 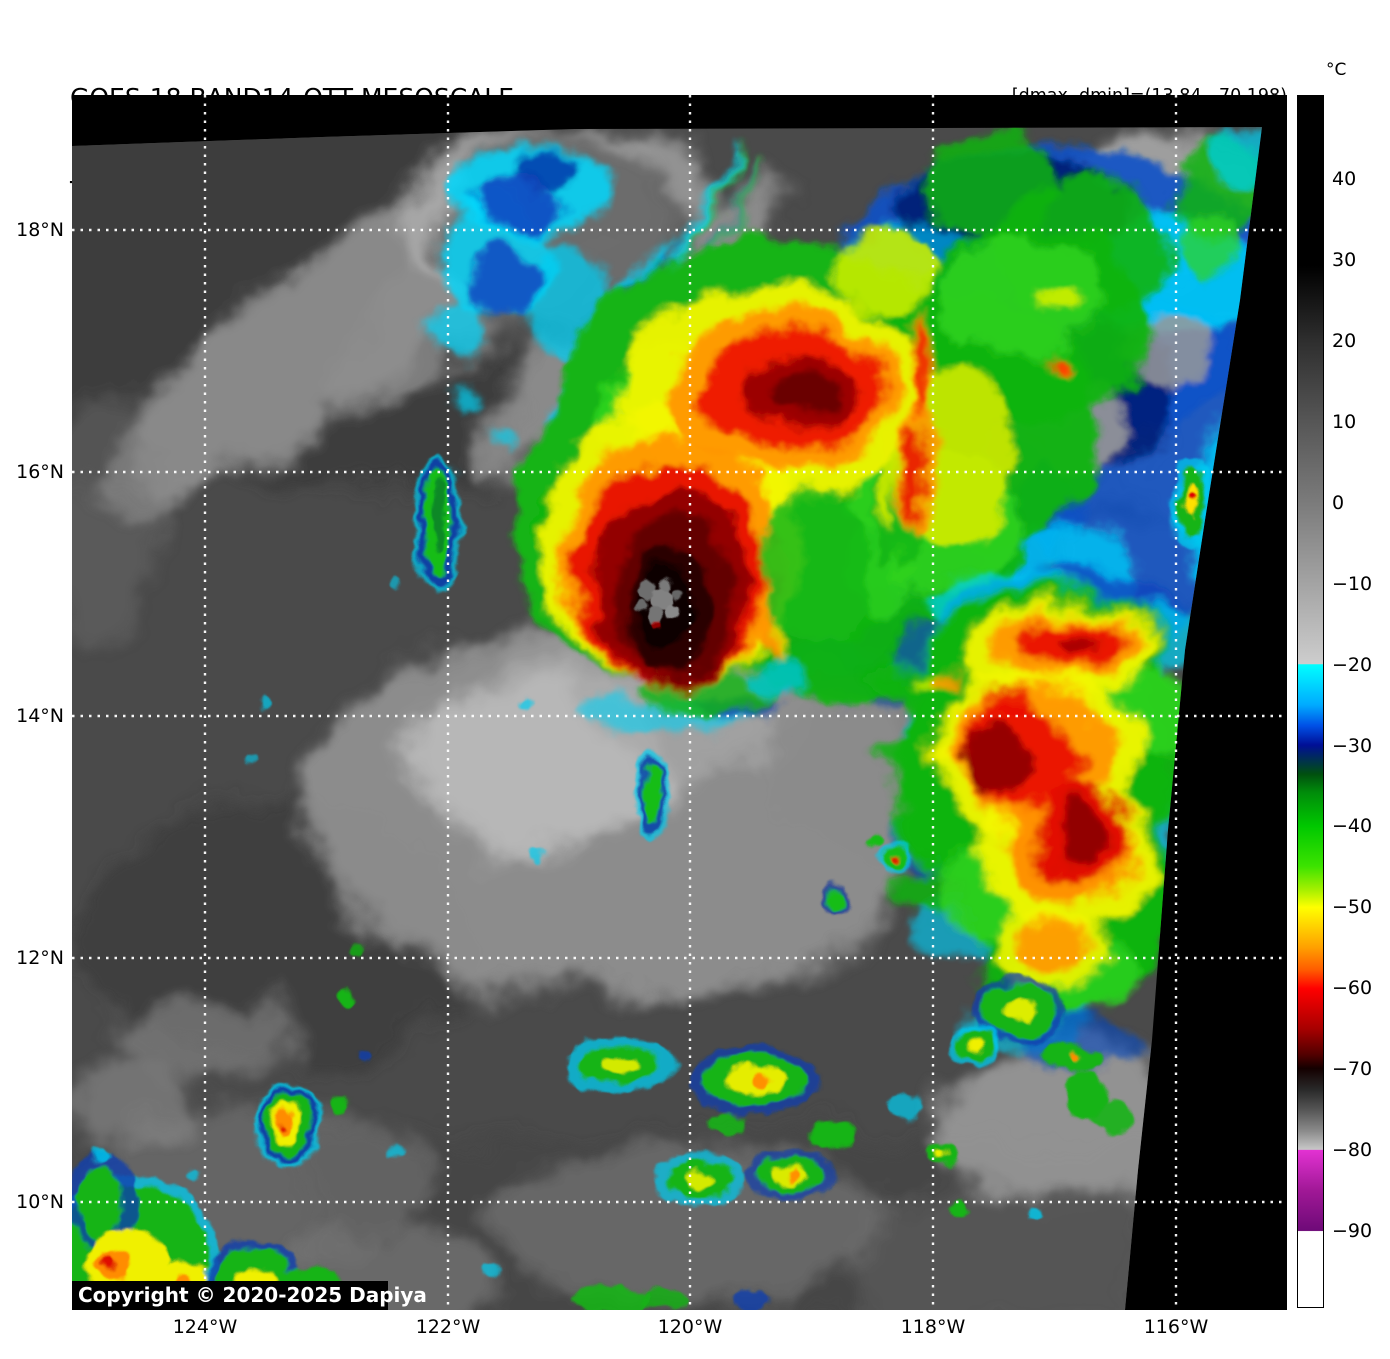 I want to click on colorbar-tick-m50: −50, so click(x=1352, y=907).